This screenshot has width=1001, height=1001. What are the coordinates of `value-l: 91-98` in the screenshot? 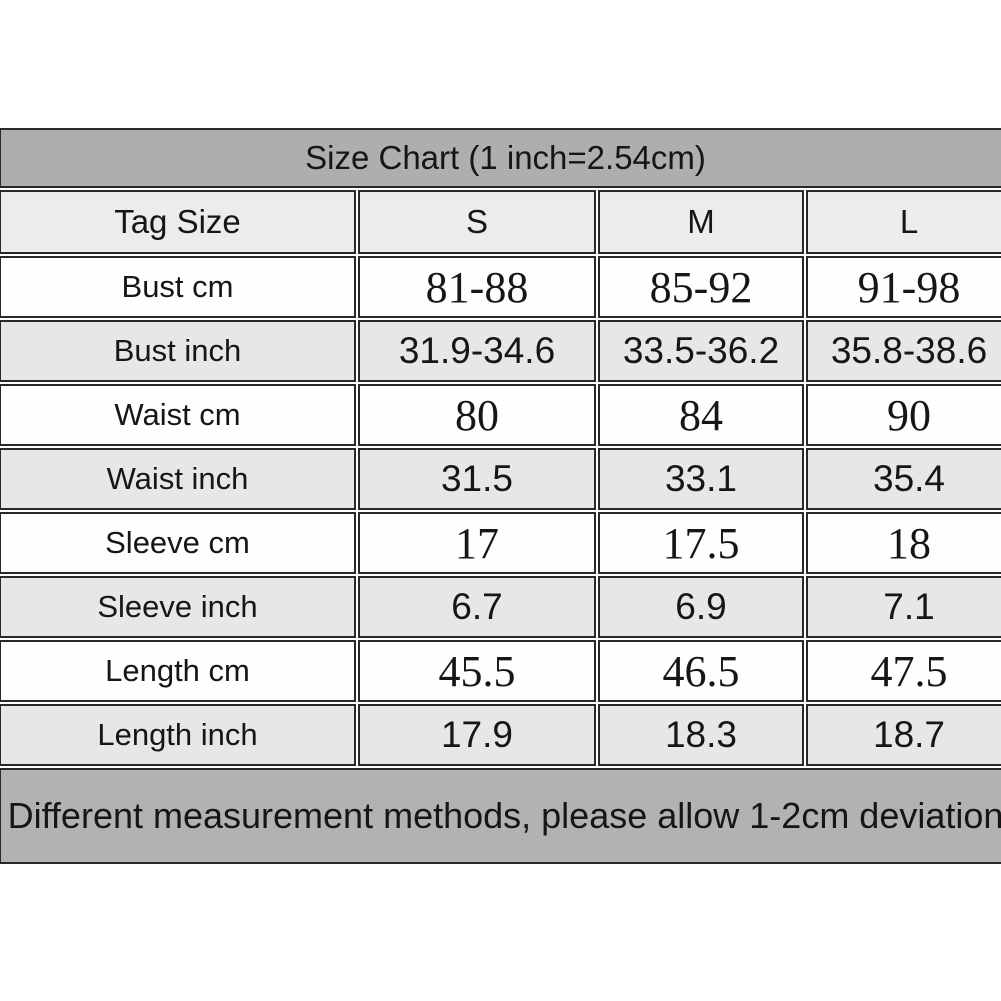 It's located at (903, 287).